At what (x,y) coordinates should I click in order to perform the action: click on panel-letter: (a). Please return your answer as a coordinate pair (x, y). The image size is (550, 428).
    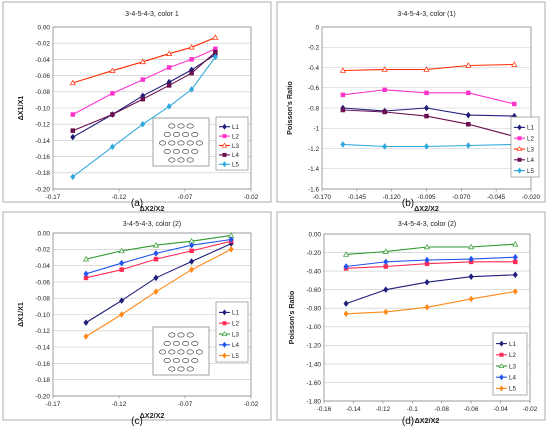
    Looking at the image, I should click on (137, 203).